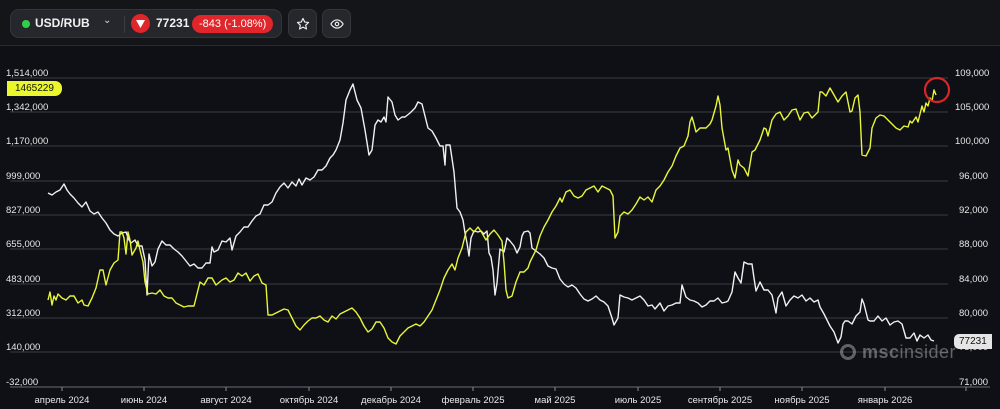 The image size is (1000, 409). Describe the element at coordinates (226, 400) in the screenshot. I see `month-label: август 2024` at that location.